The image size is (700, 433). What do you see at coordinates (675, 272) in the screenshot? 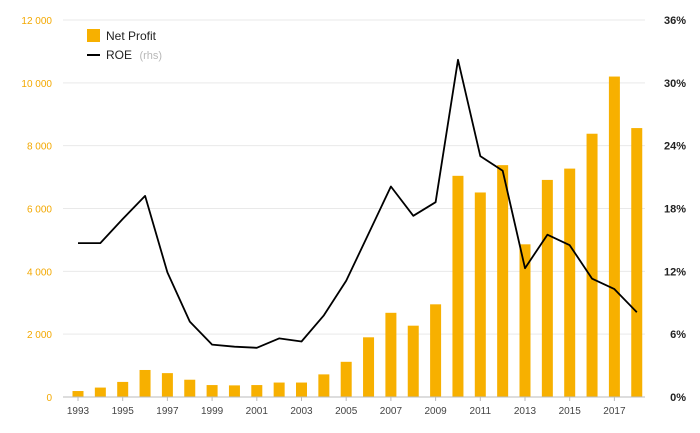
I see `right-tick-label: 12%` at bounding box center [675, 272].